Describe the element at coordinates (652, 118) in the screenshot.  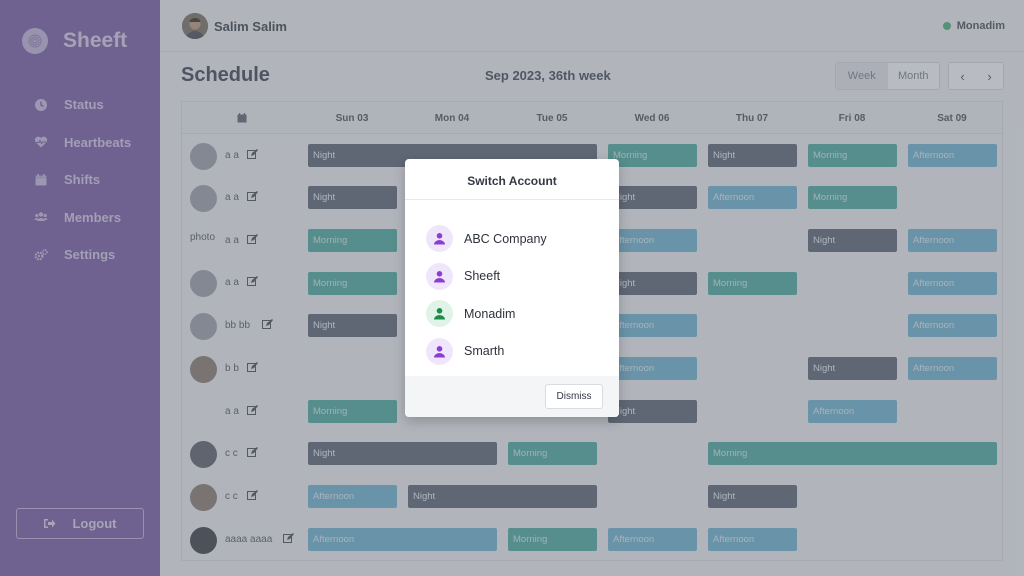
I see `column-header: Wed 06` at that location.